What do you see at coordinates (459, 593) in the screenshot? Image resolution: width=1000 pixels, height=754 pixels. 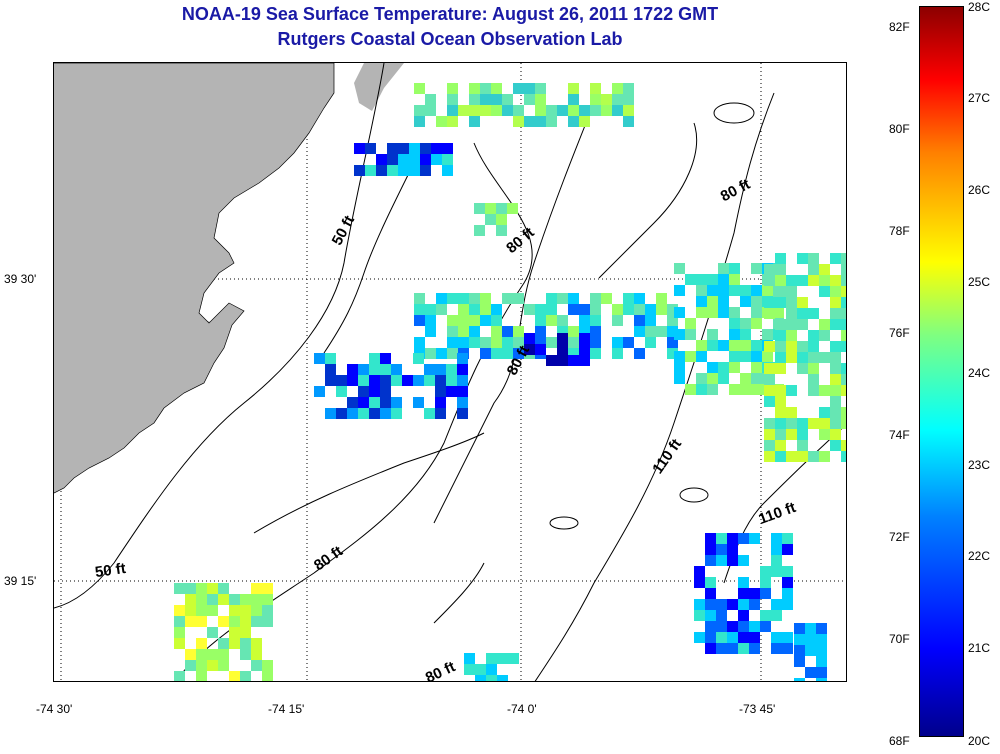 I see `contour-south` at bounding box center [459, 593].